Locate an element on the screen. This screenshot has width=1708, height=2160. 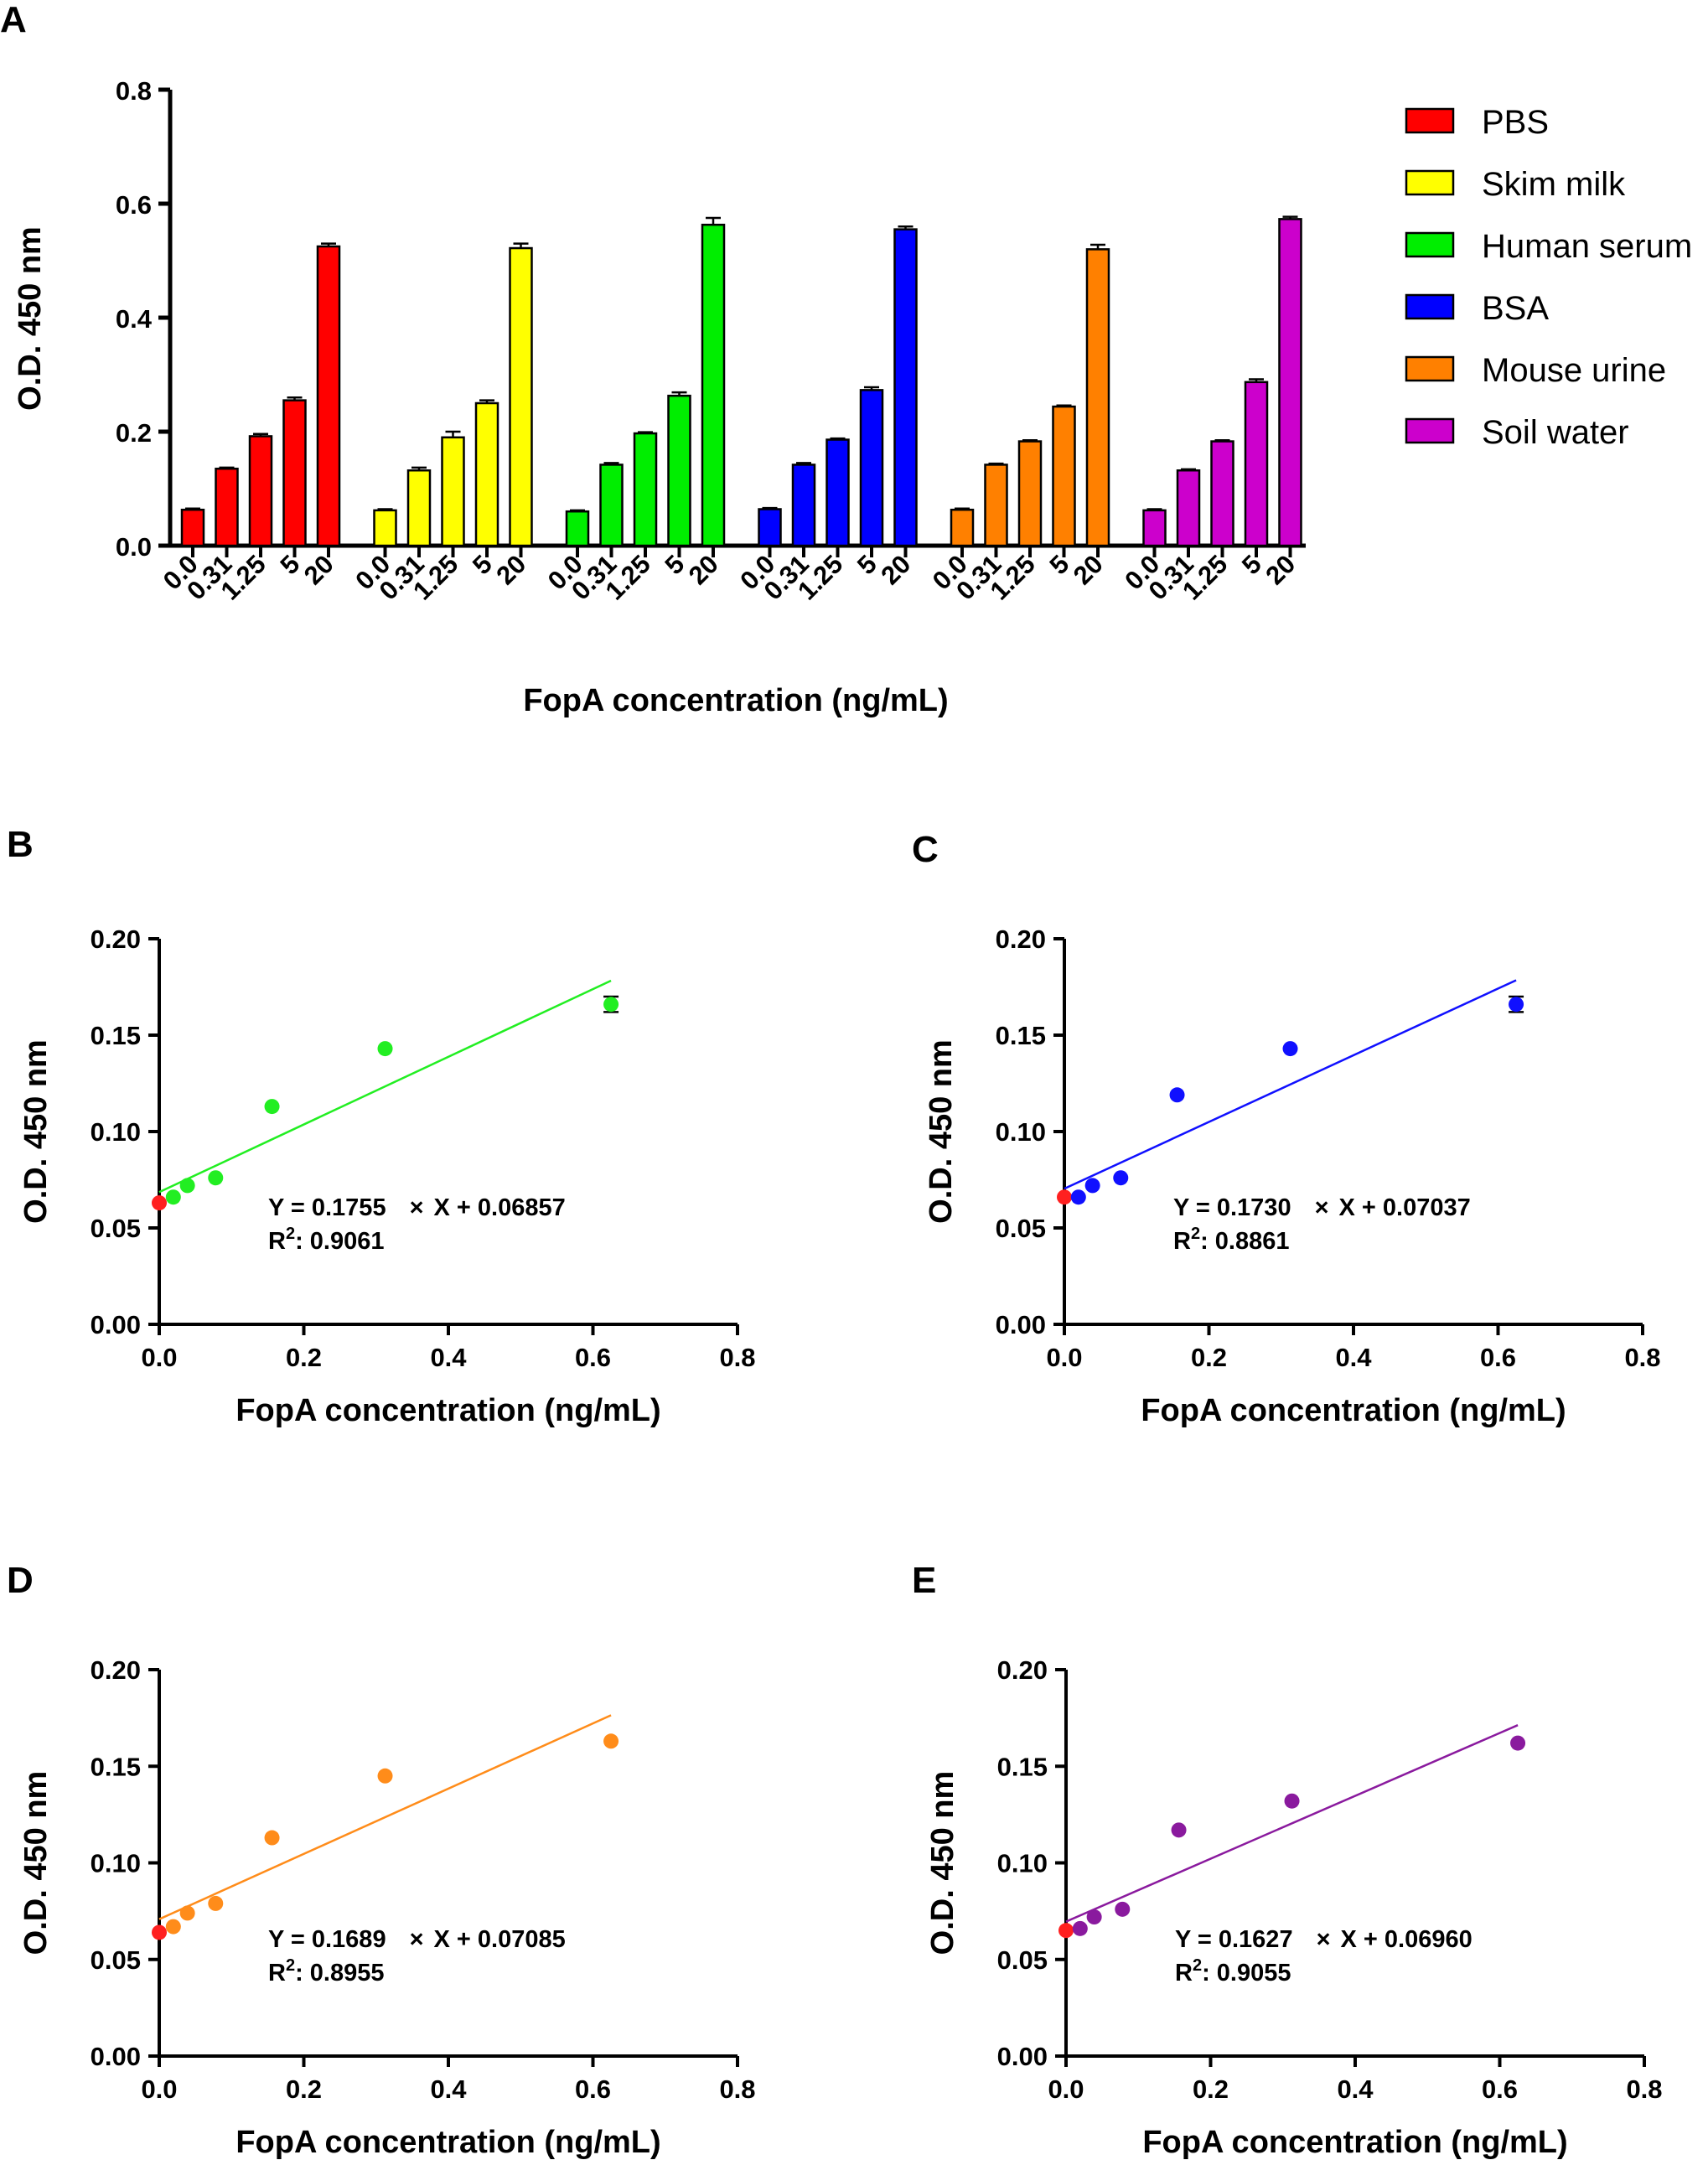
legend-label: Skim milk is located at coordinates (1554, 184).